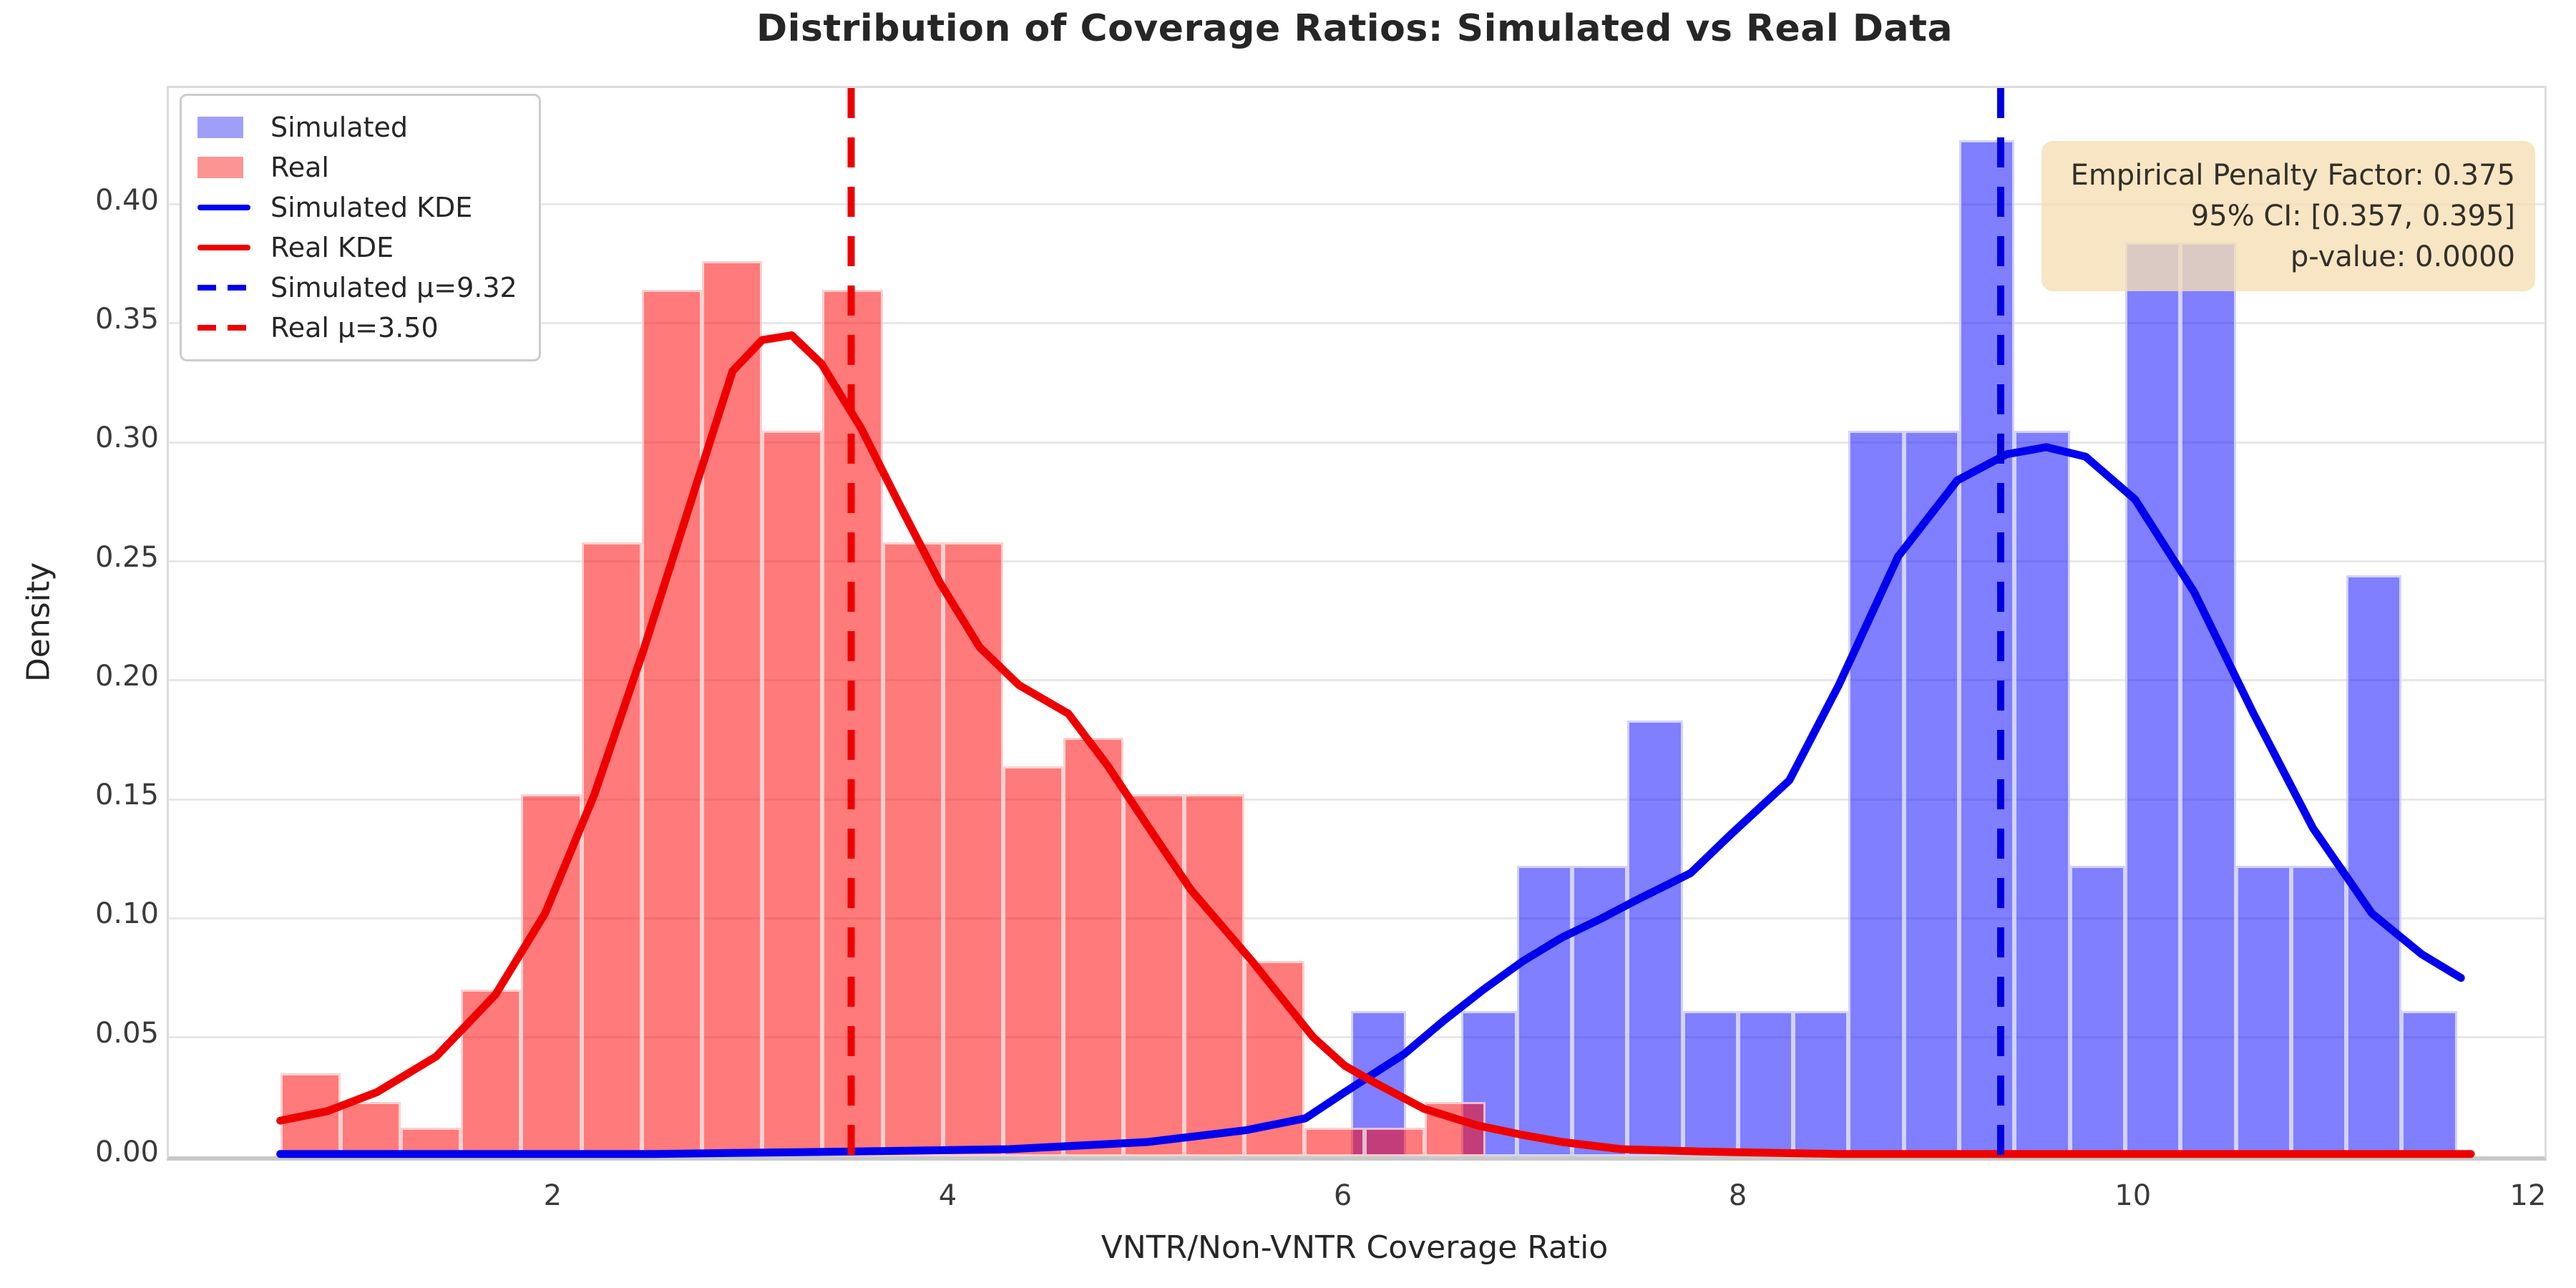 The height and width of the screenshot is (1288, 2576). Describe the element at coordinates (299, 167) in the screenshot. I see `legend-label: Real` at that location.